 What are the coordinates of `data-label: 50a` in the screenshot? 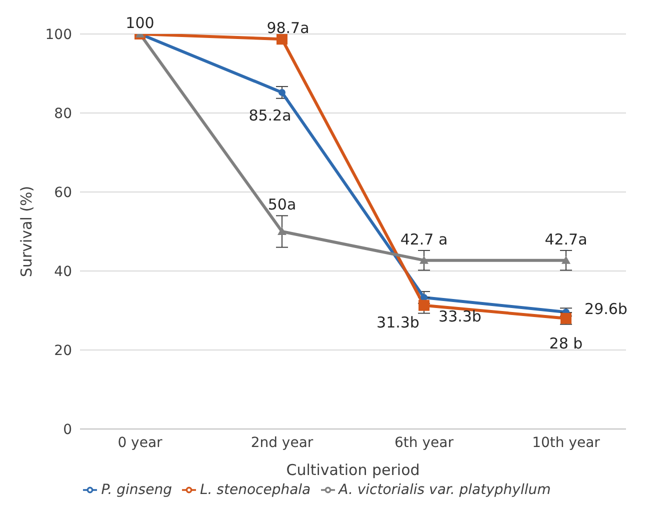 It's located at (282, 205).